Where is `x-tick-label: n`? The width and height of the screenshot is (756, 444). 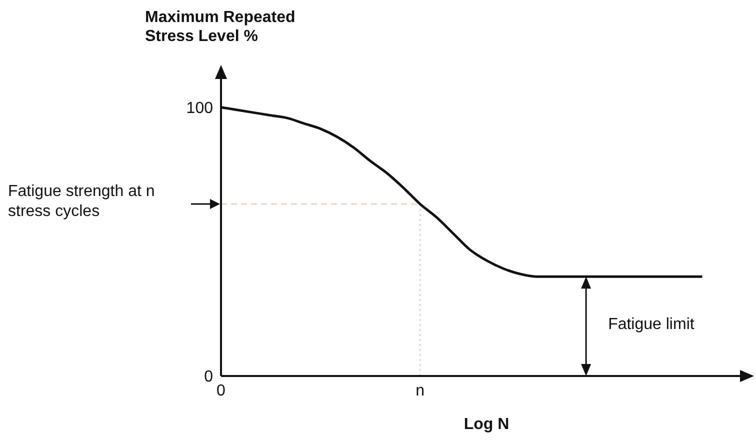 x-tick-label: n is located at coordinates (420, 391).